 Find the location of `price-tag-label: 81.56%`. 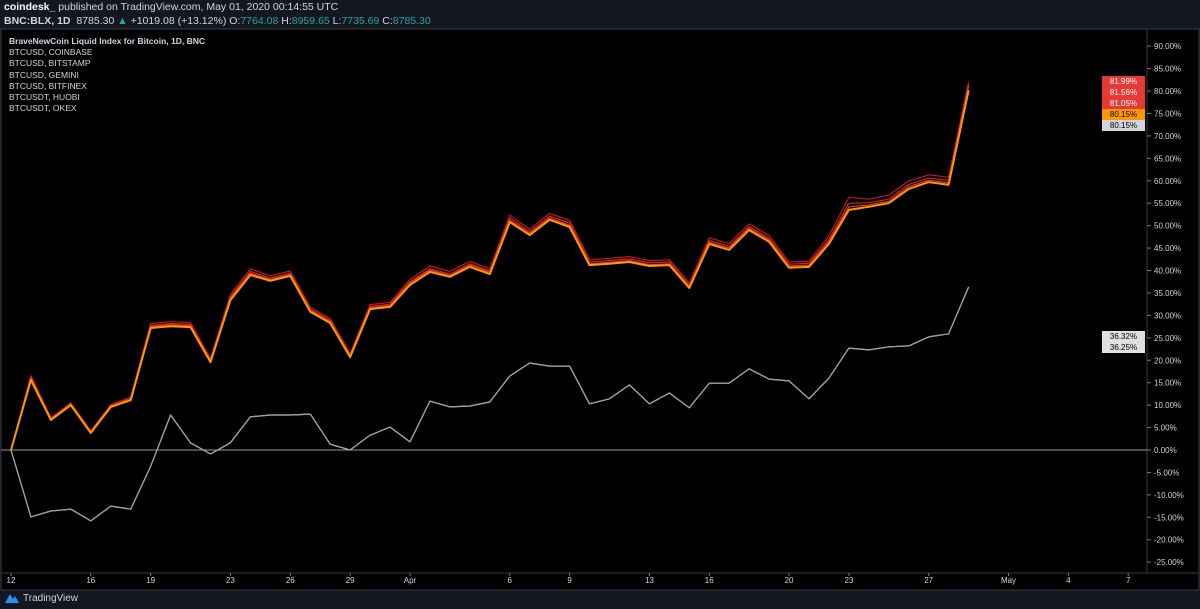

price-tag-label: 81.56% is located at coordinates (1123, 92).